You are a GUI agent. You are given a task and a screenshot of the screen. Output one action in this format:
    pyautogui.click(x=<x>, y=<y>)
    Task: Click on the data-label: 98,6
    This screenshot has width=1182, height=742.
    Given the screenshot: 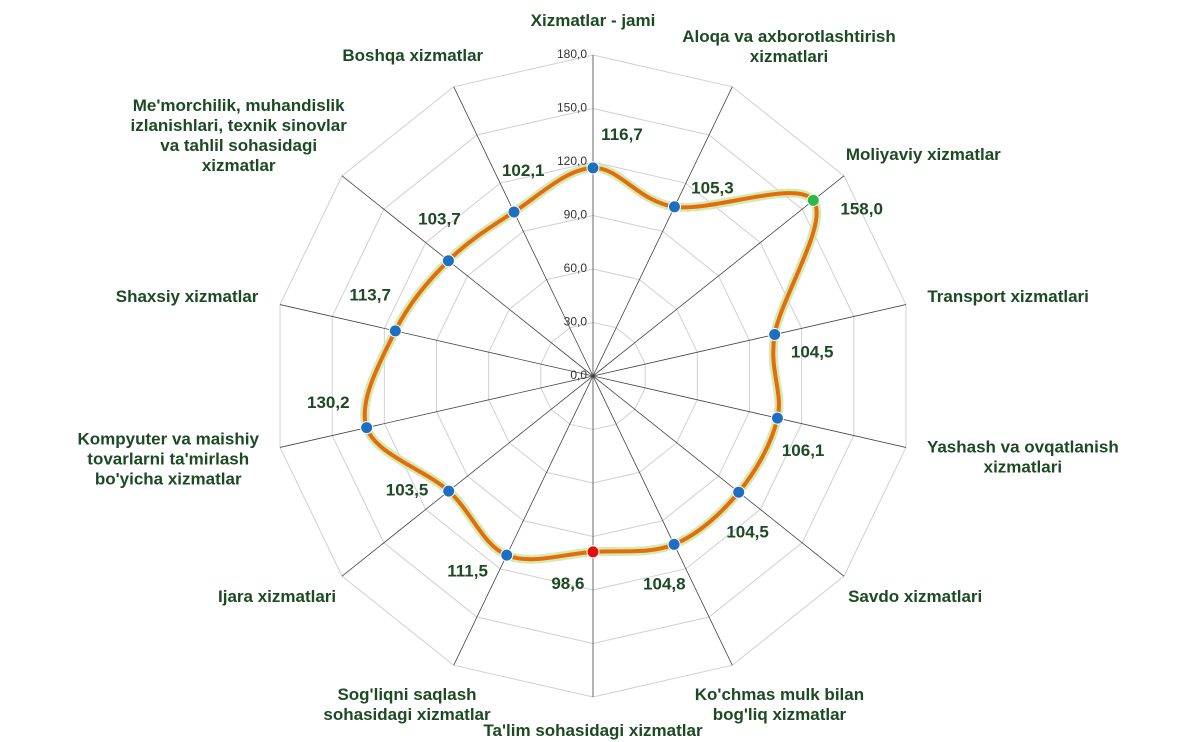 What is the action you would take?
    pyautogui.click(x=567, y=583)
    